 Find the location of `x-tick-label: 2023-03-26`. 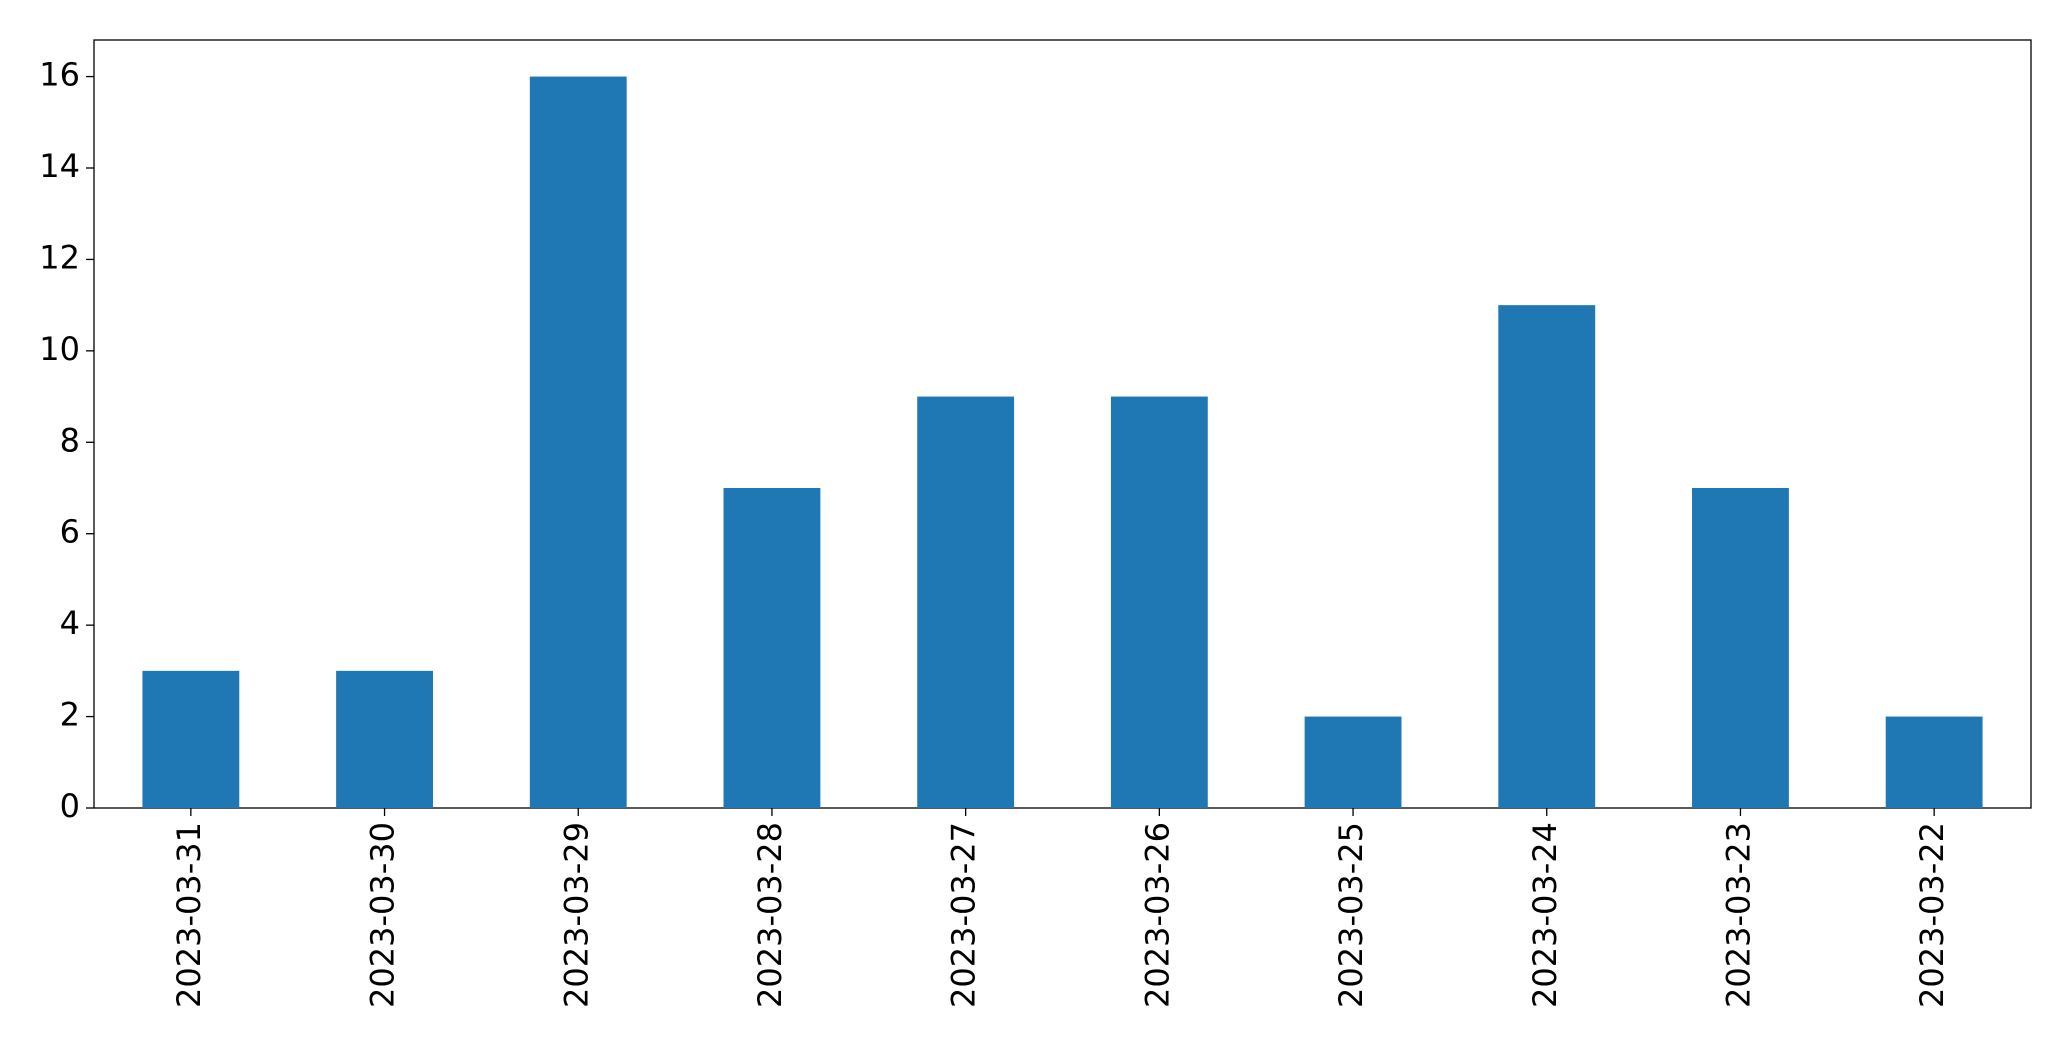

x-tick-label: 2023-03-26 is located at coordinates (1157, 915).